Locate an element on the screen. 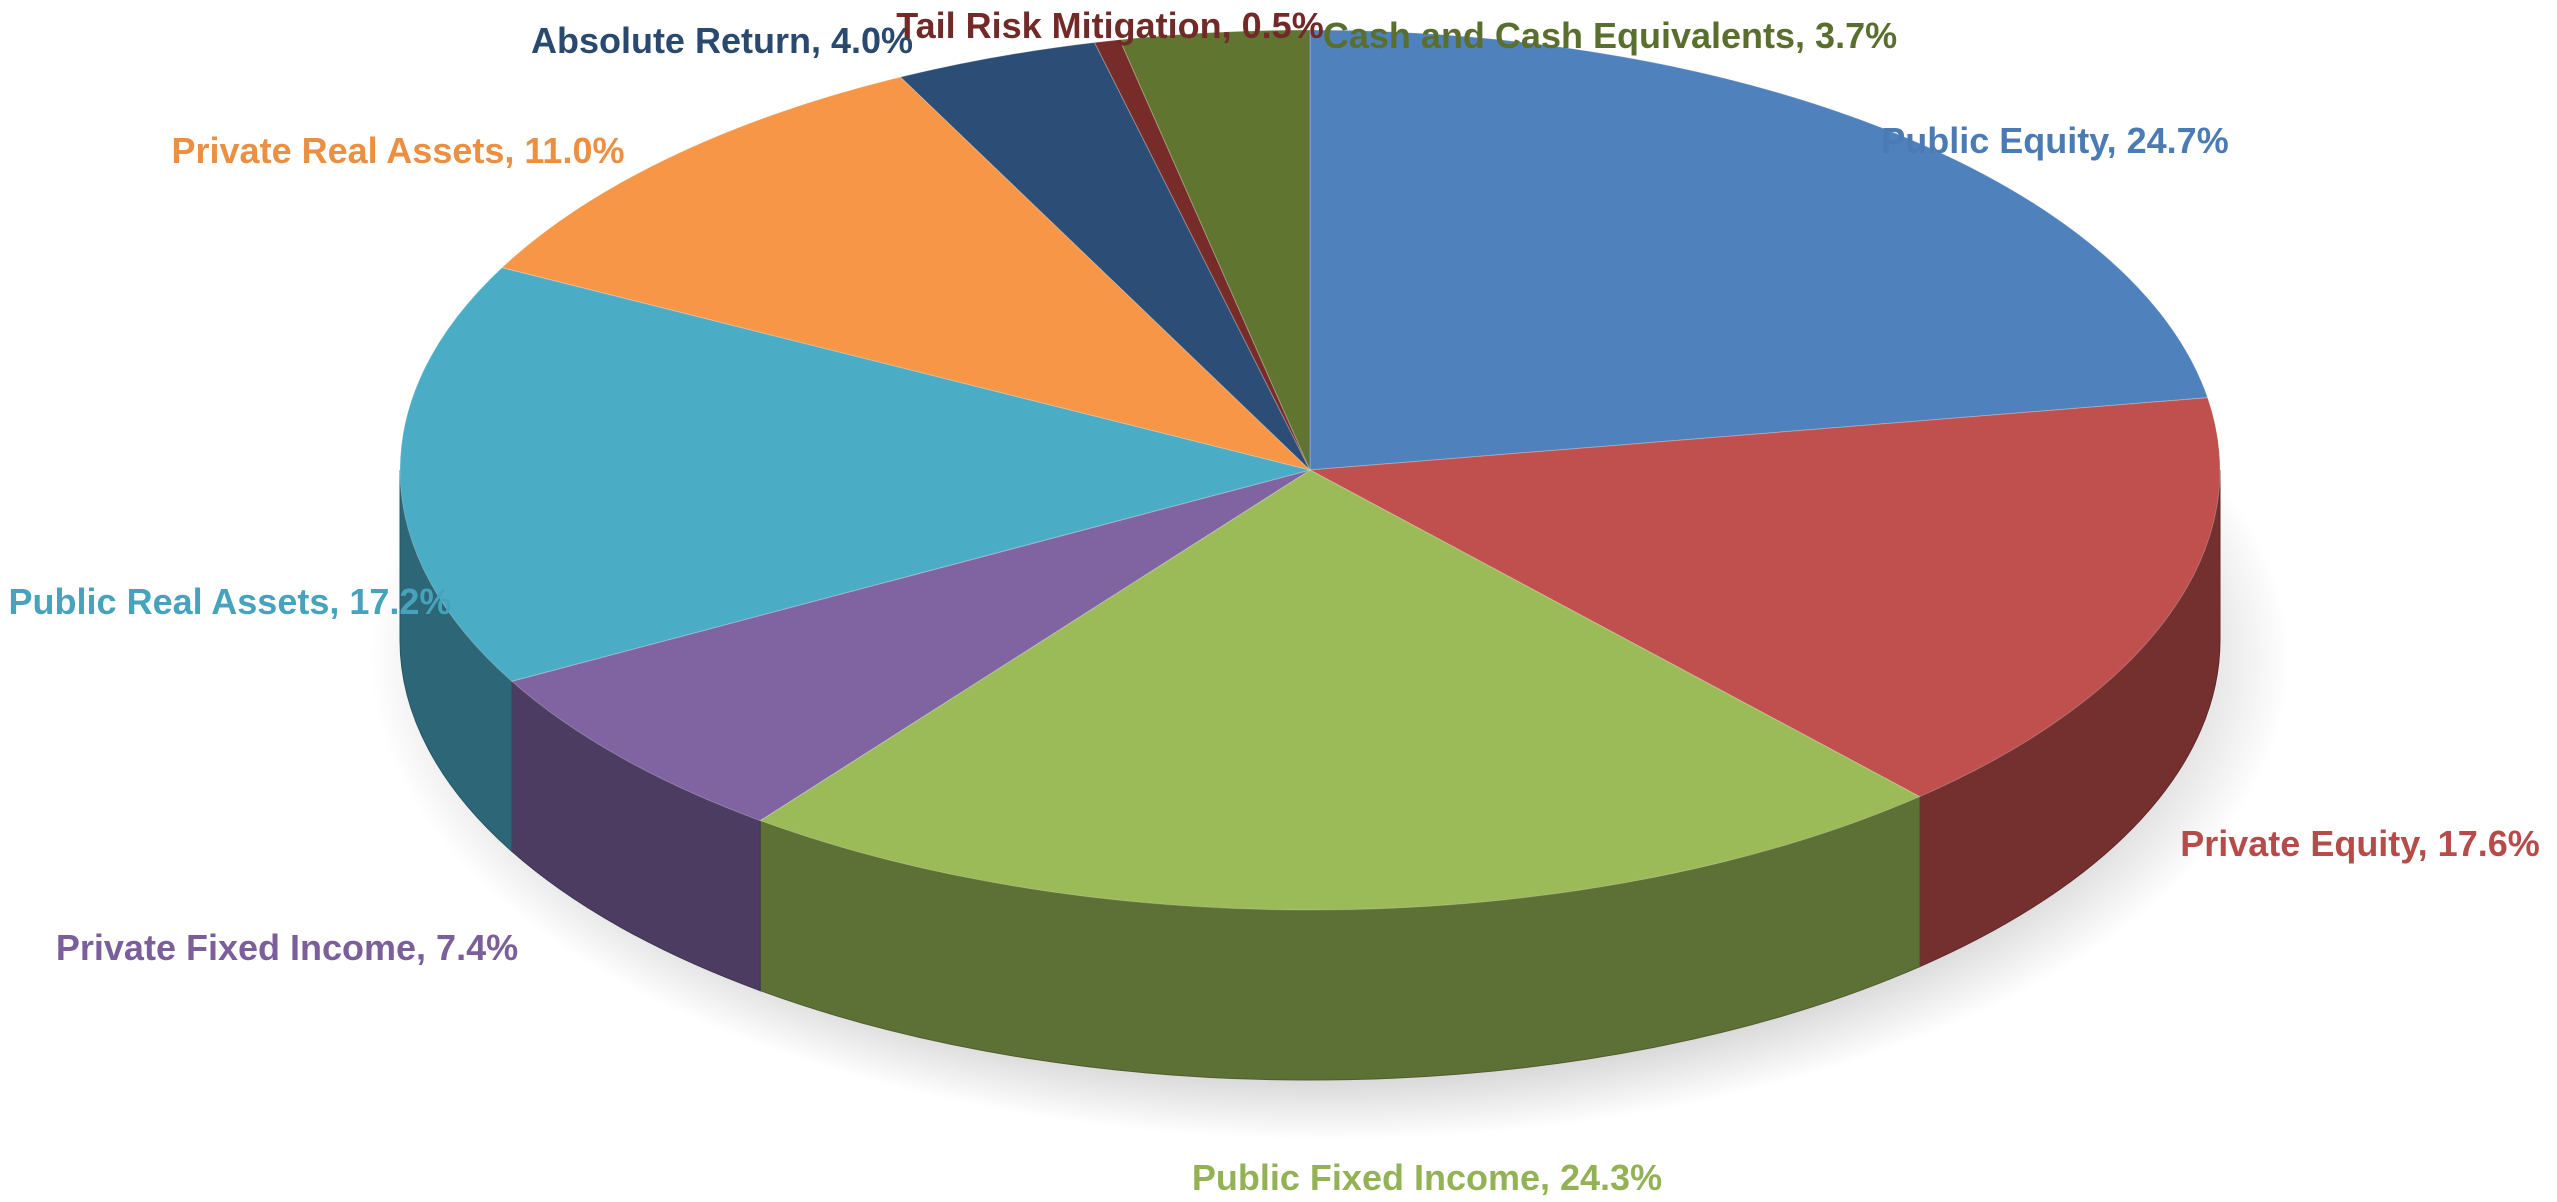 Image resolution: width=2557 pixels, height=1202 pixels. label-value: 24.7% is located at coordinates (2178, 140).